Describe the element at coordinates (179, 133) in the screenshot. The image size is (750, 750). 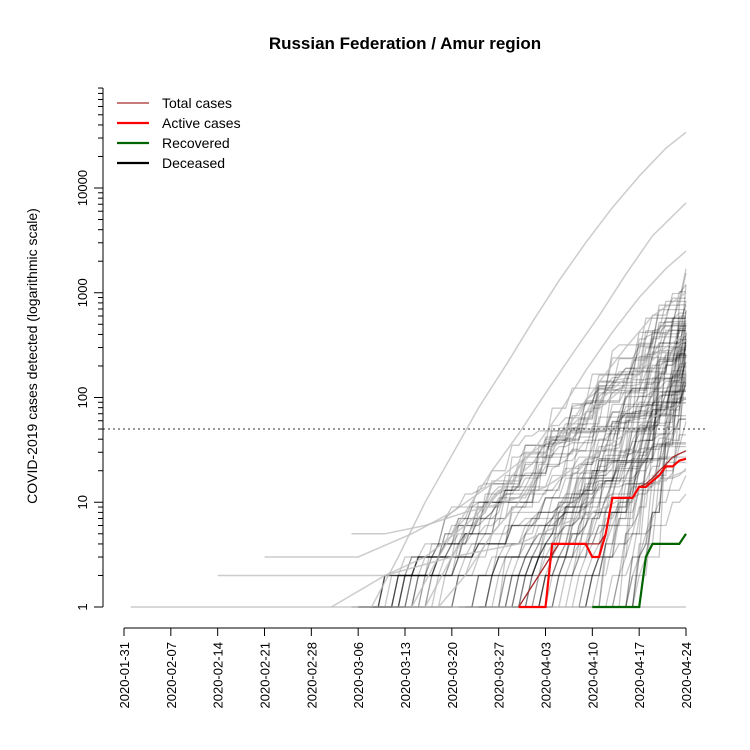
I see `legend: Total cases Active cases Recovered Deceased` at that location.